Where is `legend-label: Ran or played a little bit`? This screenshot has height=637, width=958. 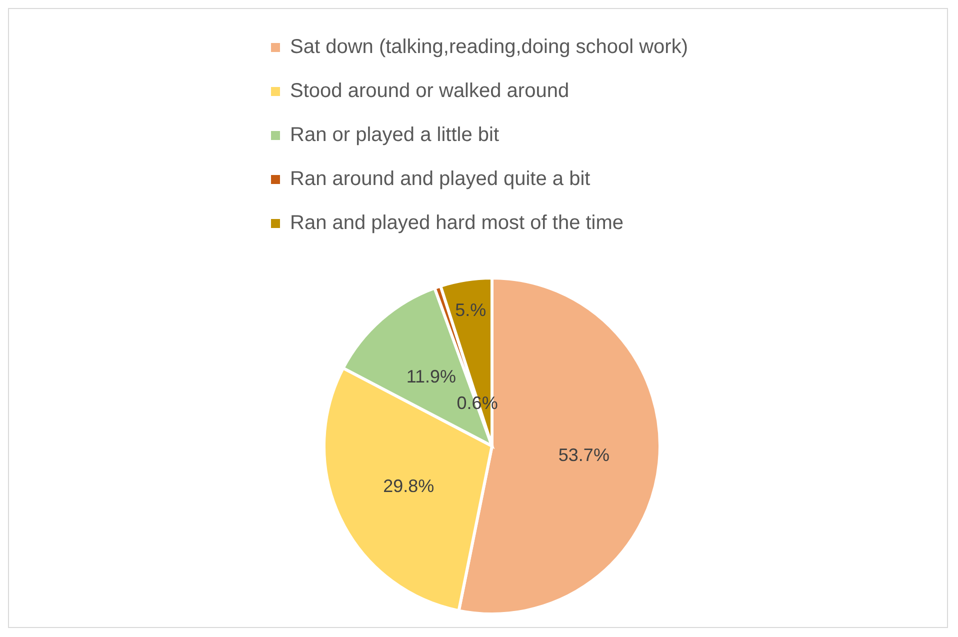
legend-label: Ran or played a little bit is located at coordinates (395, 135).